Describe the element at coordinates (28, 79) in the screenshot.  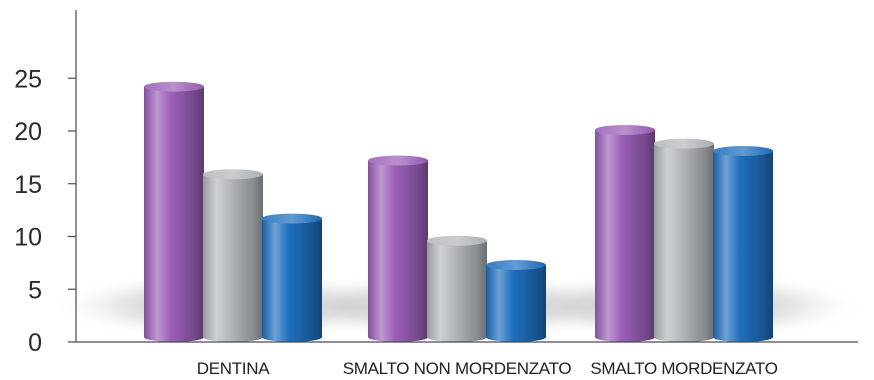
I see `y-tick-label: 25` at that location.